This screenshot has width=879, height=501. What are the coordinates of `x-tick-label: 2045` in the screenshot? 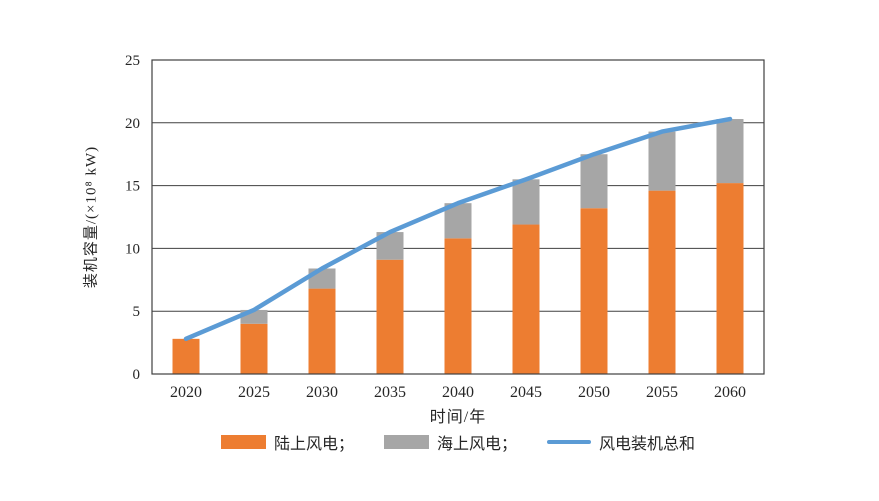 It's located at (526, 392).